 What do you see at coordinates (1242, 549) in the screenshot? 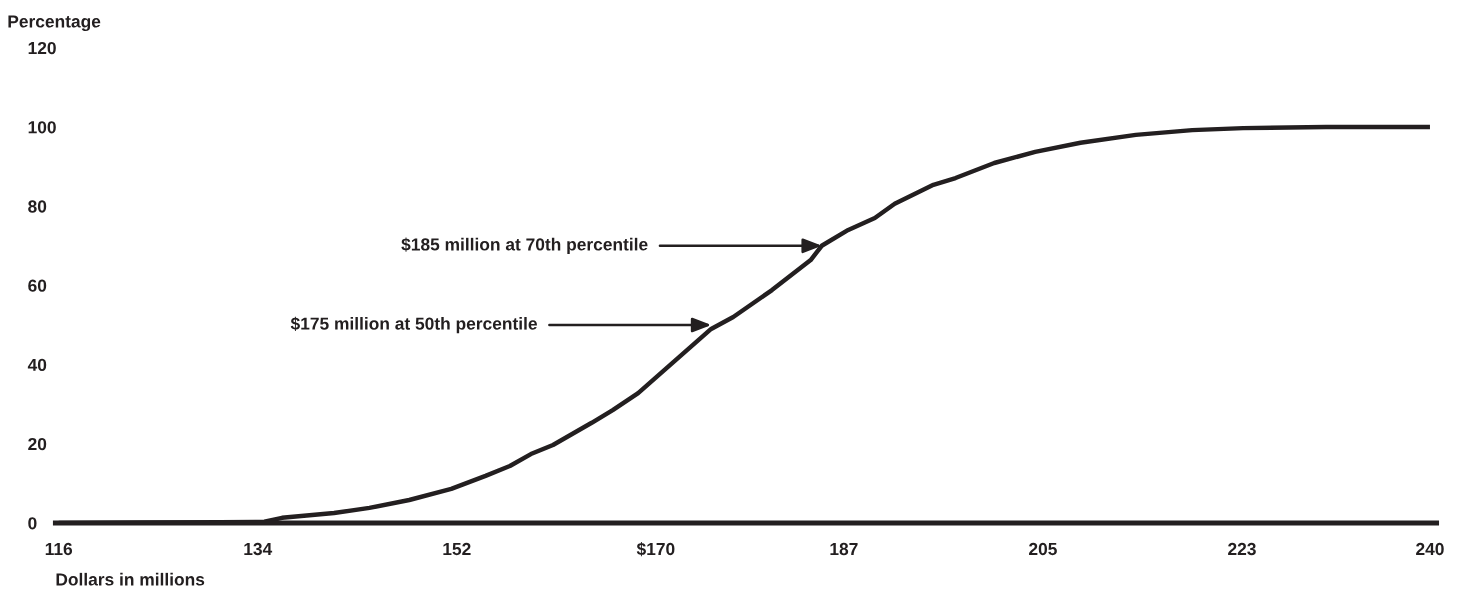
I see `x-tick-label: 223` at bounding box center [1242, 549].